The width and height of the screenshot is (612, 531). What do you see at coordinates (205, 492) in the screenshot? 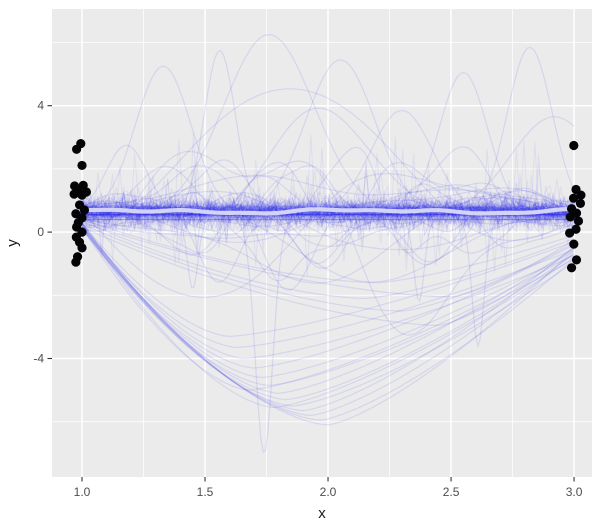
I see `x-tick-label: 1.5` at bounding box center [205, 492].